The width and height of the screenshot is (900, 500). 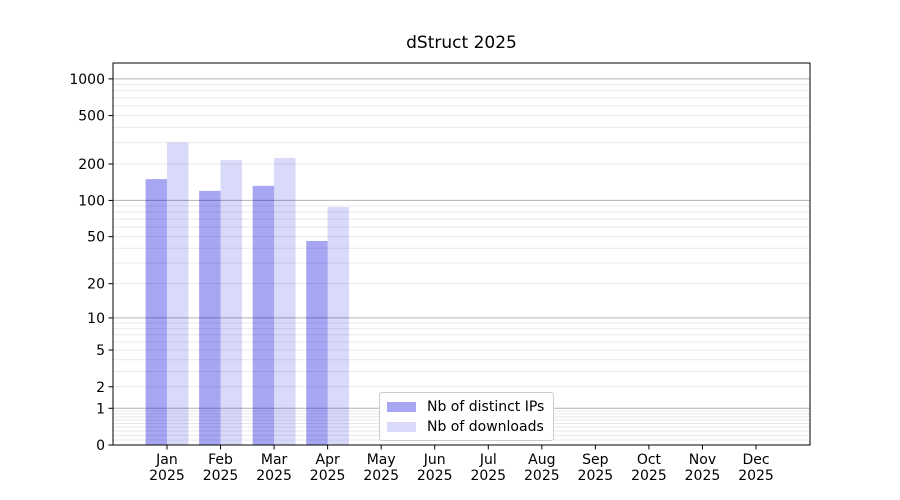 What do you see at coordinates (488, 476) in the screenshot?
I see `x-tick-year-jul: 2025` at bounding box center [488, 476].